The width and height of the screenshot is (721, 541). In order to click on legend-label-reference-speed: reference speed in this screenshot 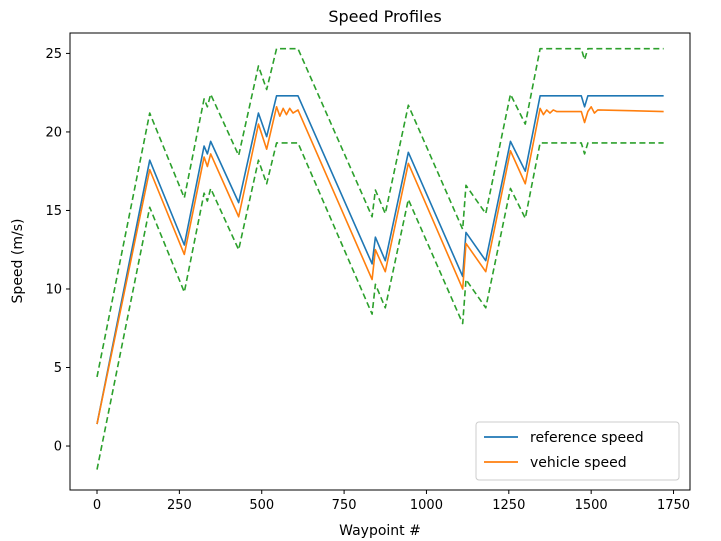, I will do `click(587, 438)`.